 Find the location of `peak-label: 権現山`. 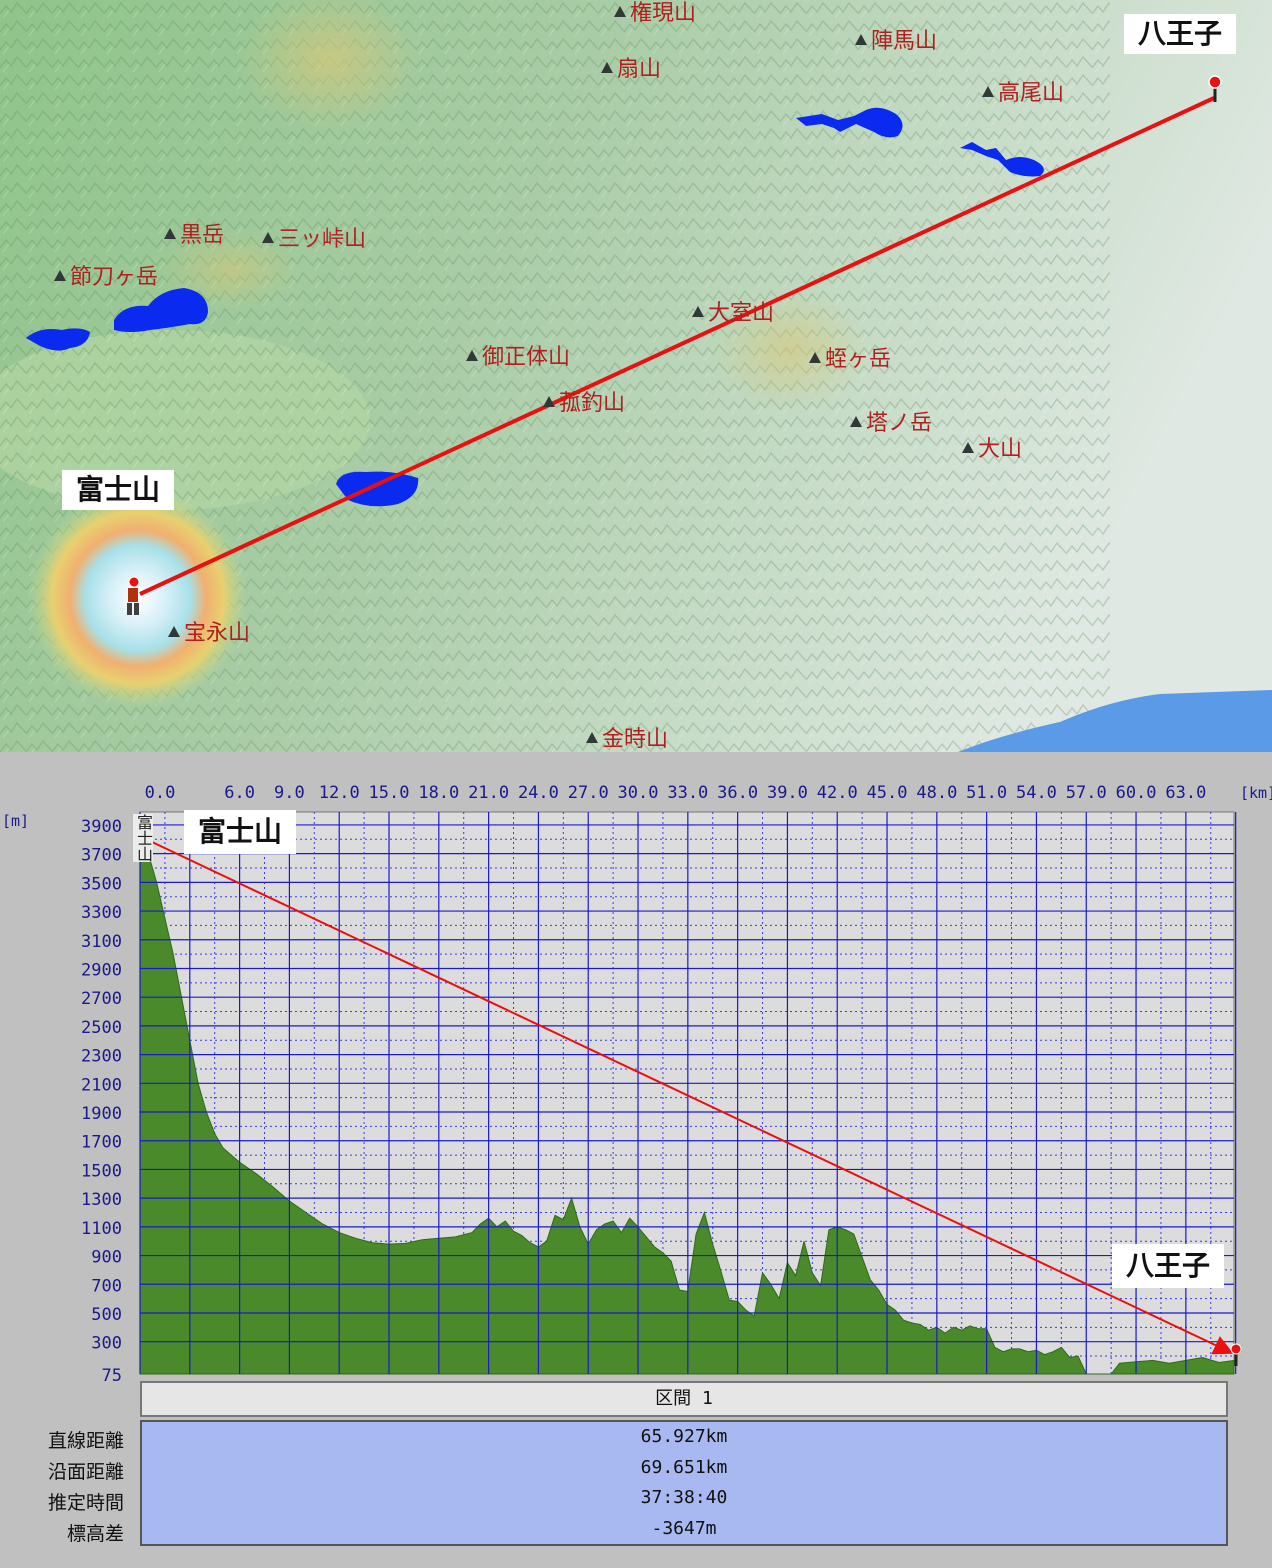

peak-label: 権現山 is located at coordinates (663, 13).